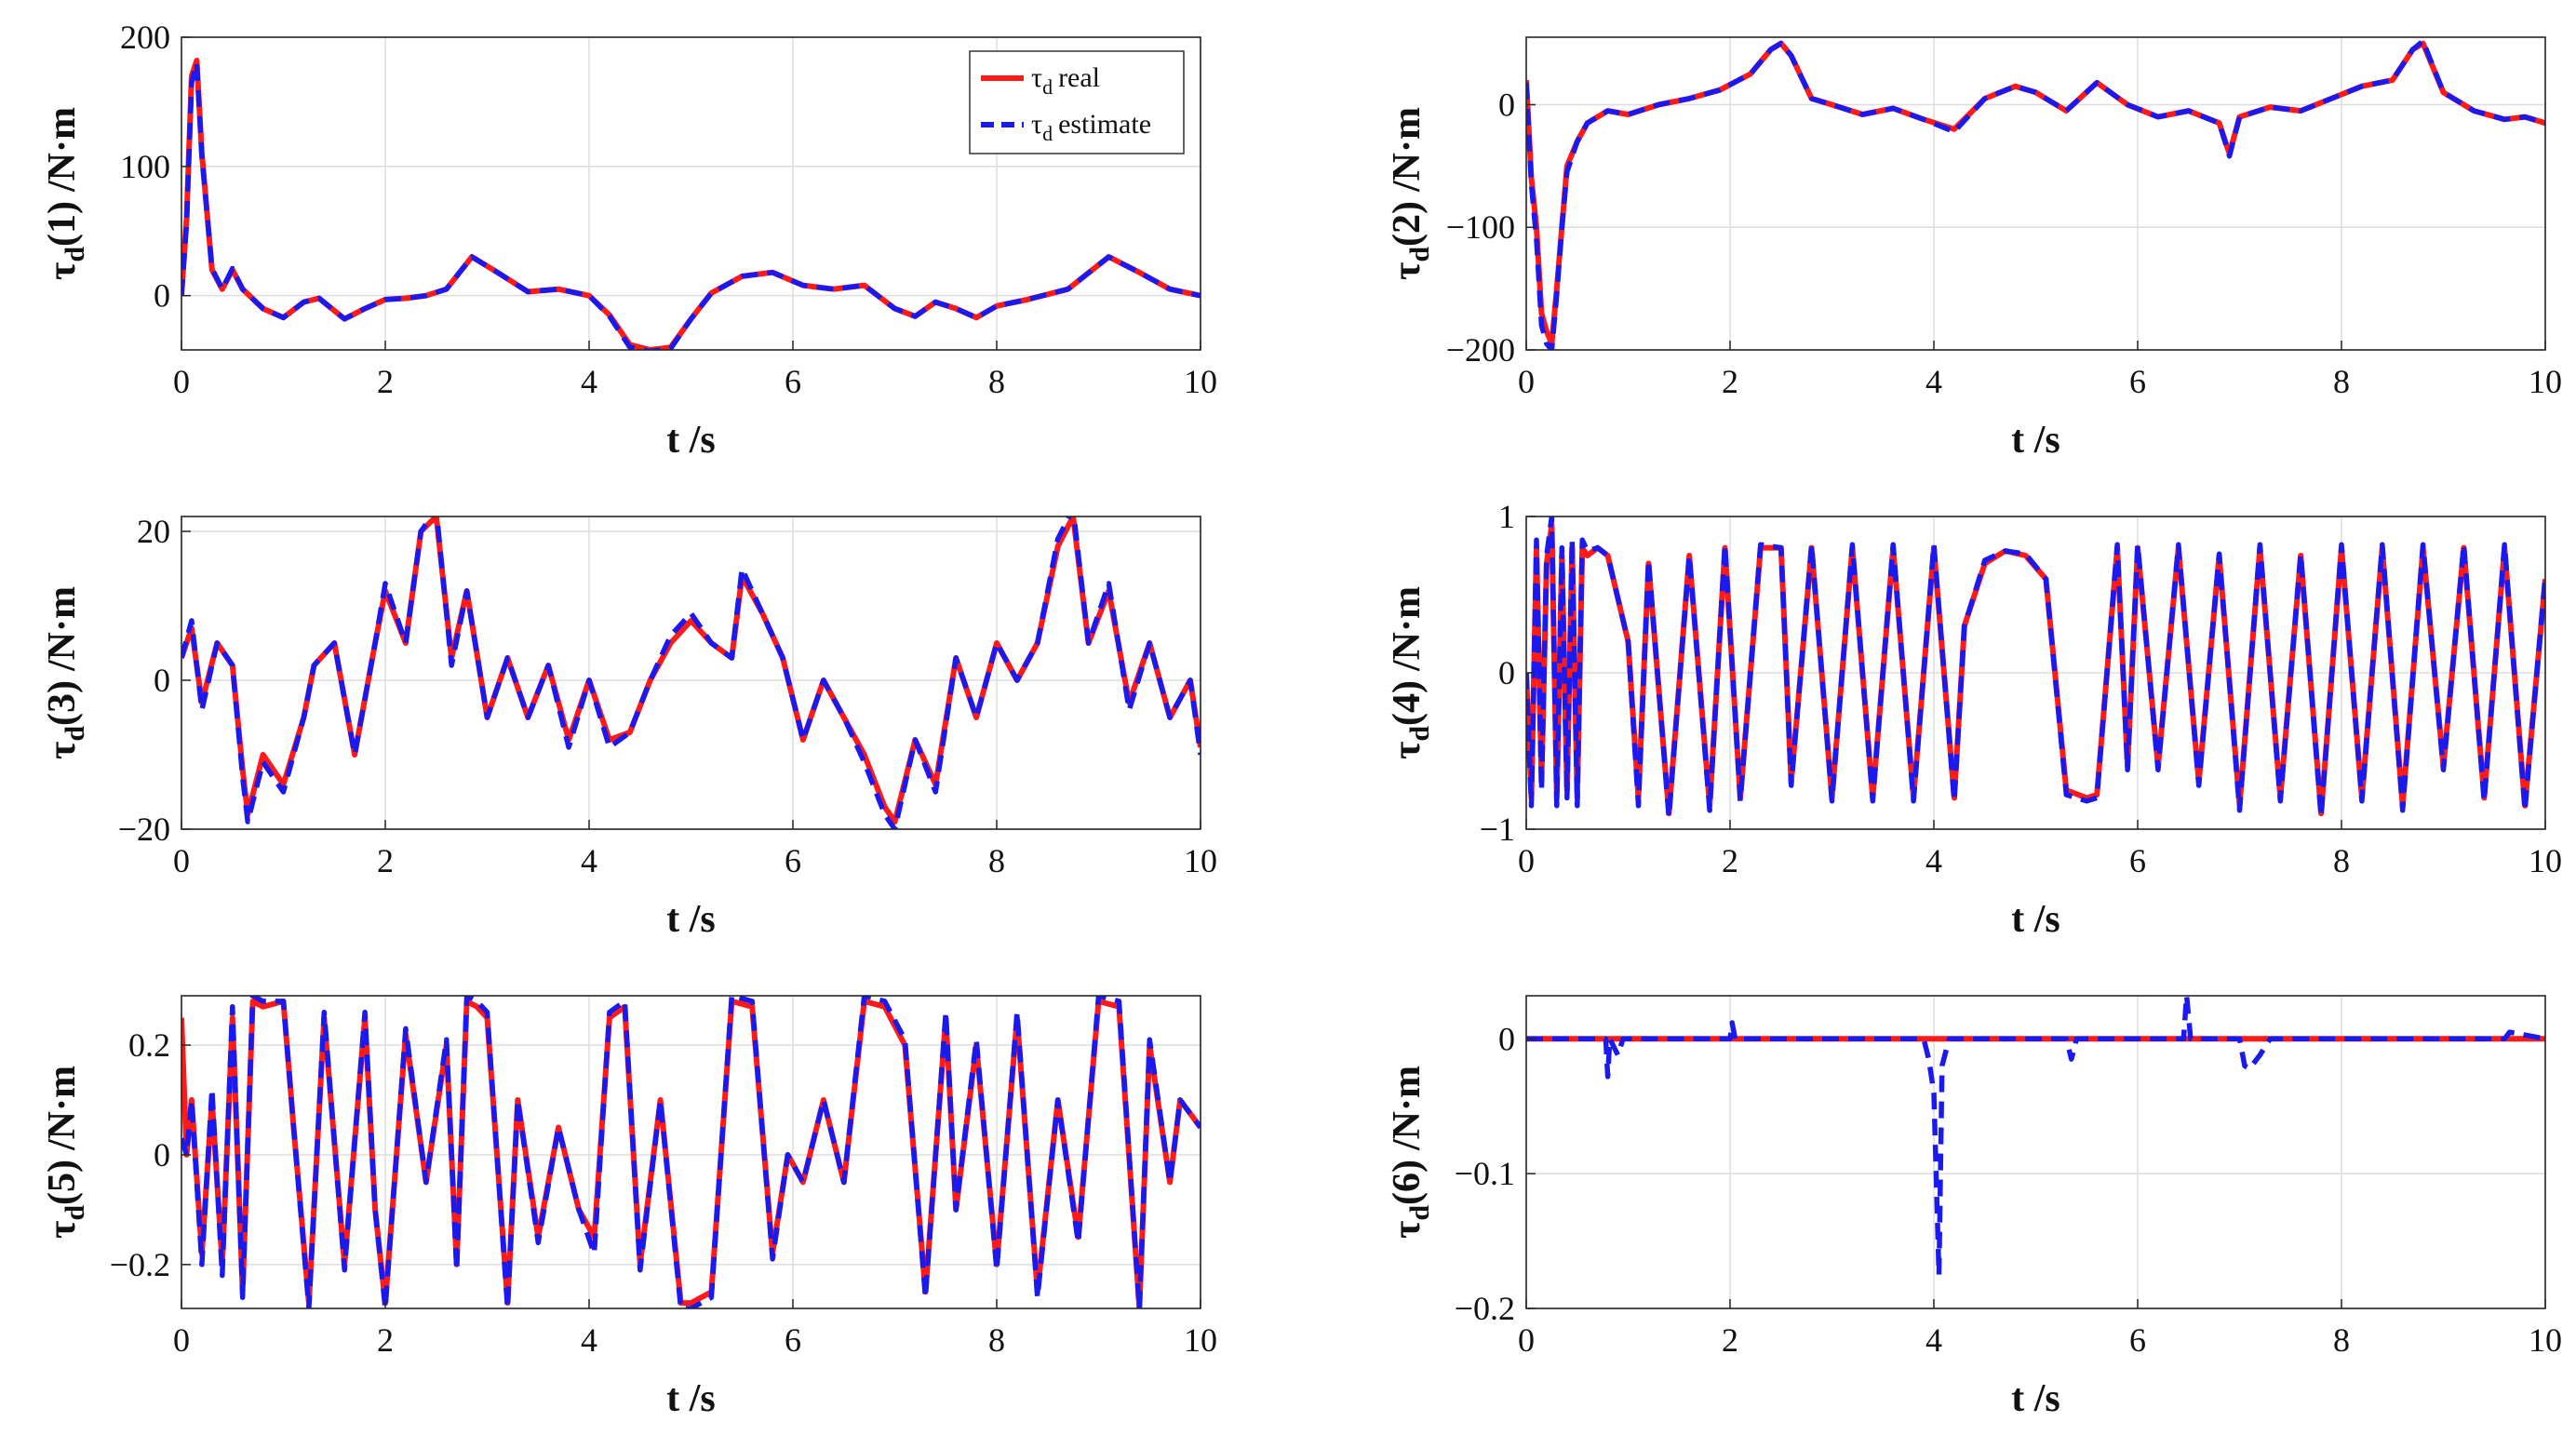 The width and height of the screenshot is (2576, 1435). Describe the element at coordinates (1506, 517) in the screenshot. I see `y-tick-label: 1` at that location.